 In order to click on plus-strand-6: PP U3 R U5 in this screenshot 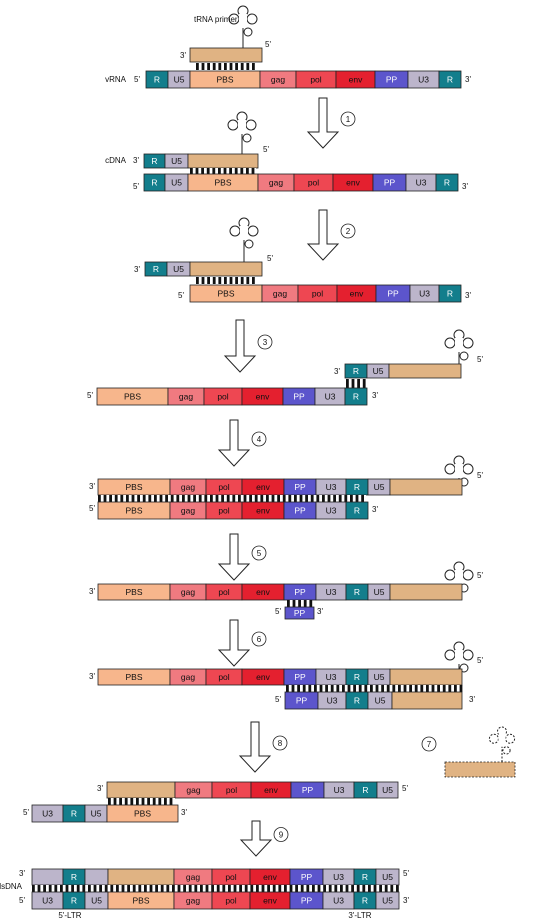, I will do `click(373, 700)`.